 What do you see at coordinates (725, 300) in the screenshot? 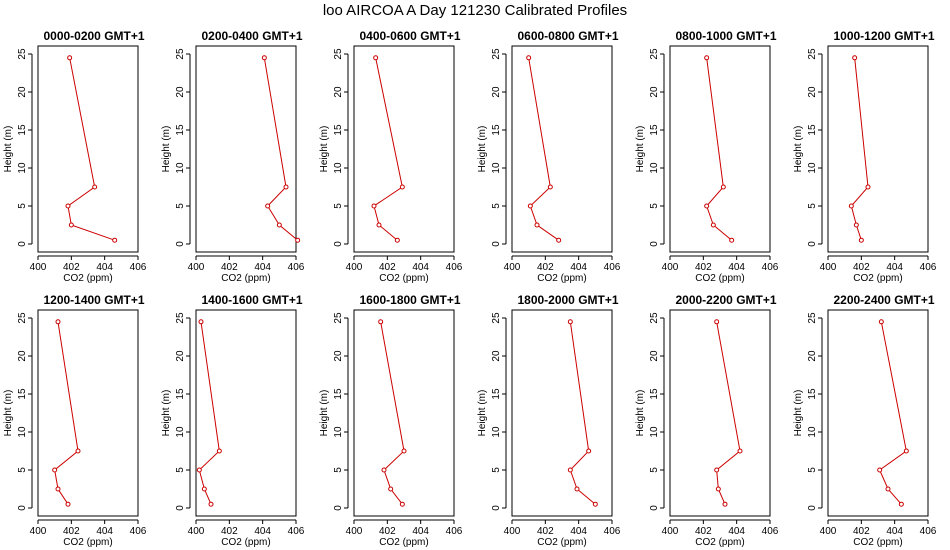
I see `panel-title: 2000-2200 GMT+1` at bounding box center [725, 300].